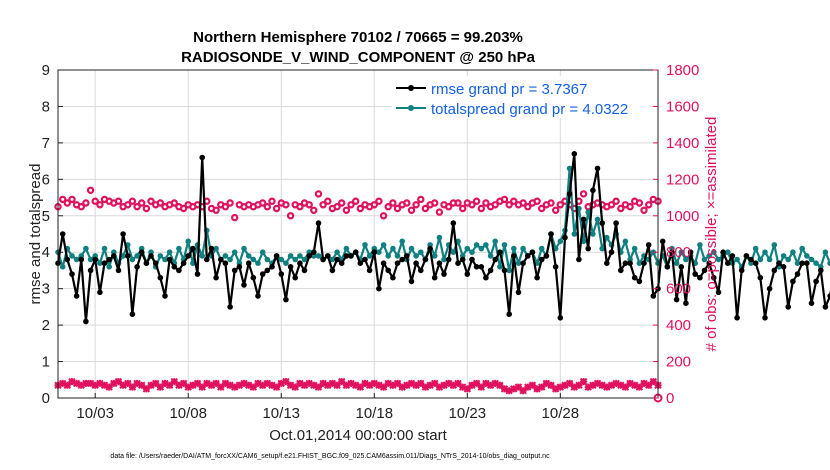 The height and width of the screenshot is (470, 830). Describe the element at coordinates (375, 413) in the screenshot. I see `x-tick-label: 10/18` at that location.